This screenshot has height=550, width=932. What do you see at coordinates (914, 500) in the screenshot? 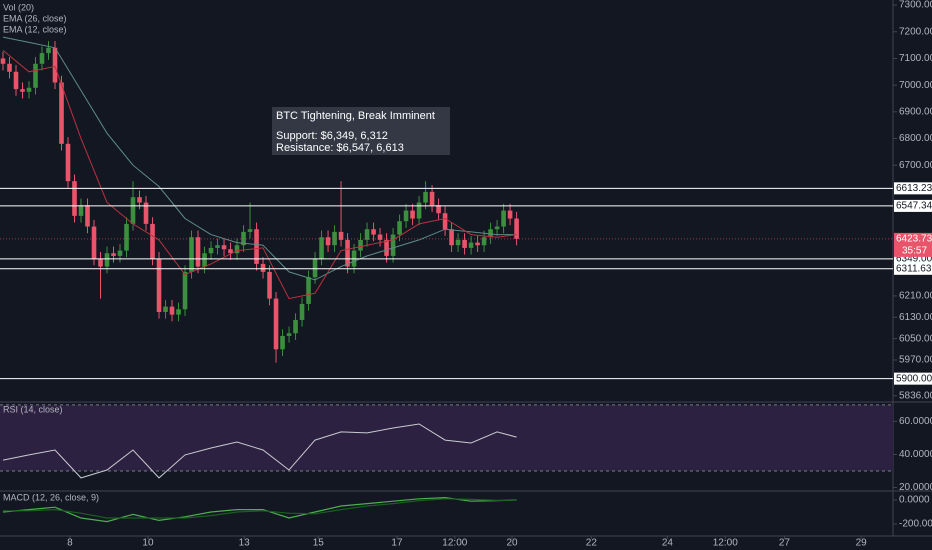
I see `y-tick-label: 0.0000` at bounding box center [914, 500].